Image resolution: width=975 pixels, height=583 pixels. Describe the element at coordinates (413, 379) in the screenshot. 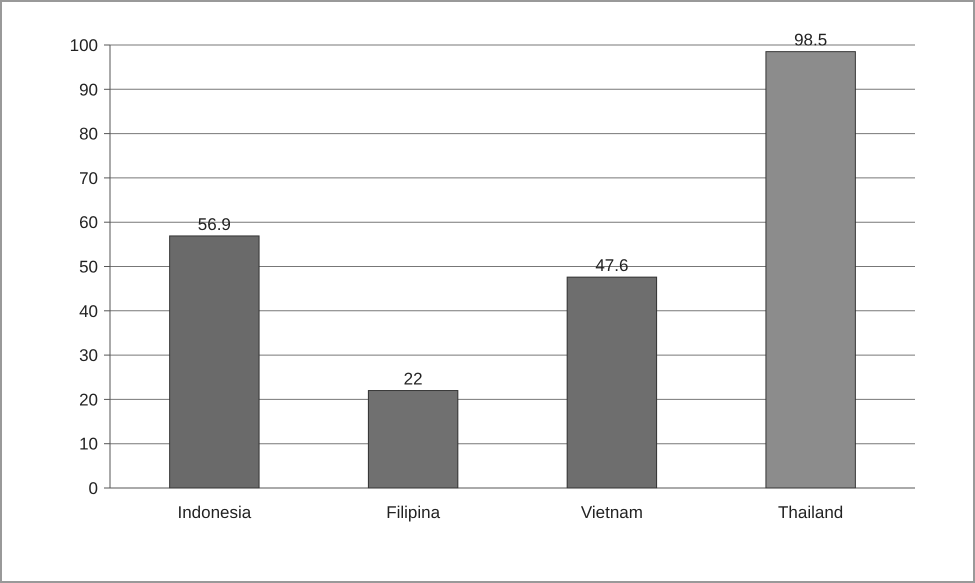

I see `data-label: 22` at that location.